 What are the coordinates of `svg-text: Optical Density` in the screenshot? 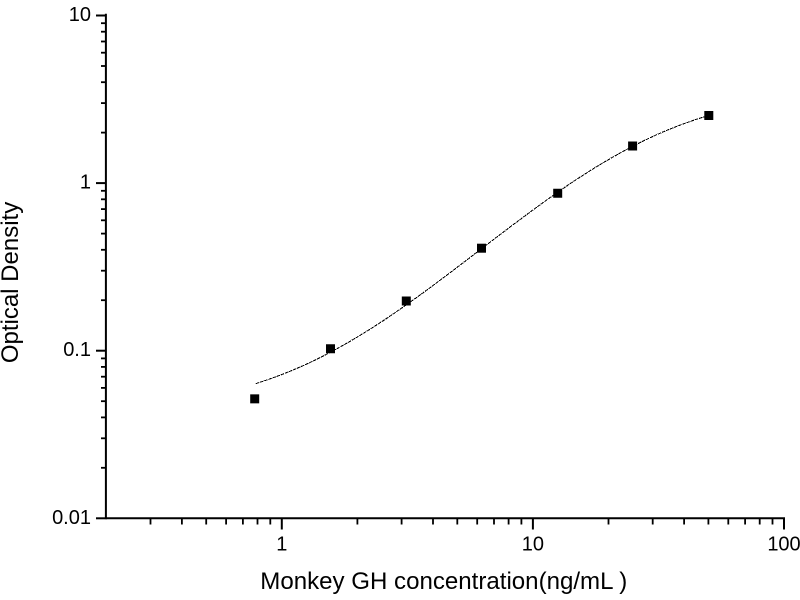 It's located at (12, 282).